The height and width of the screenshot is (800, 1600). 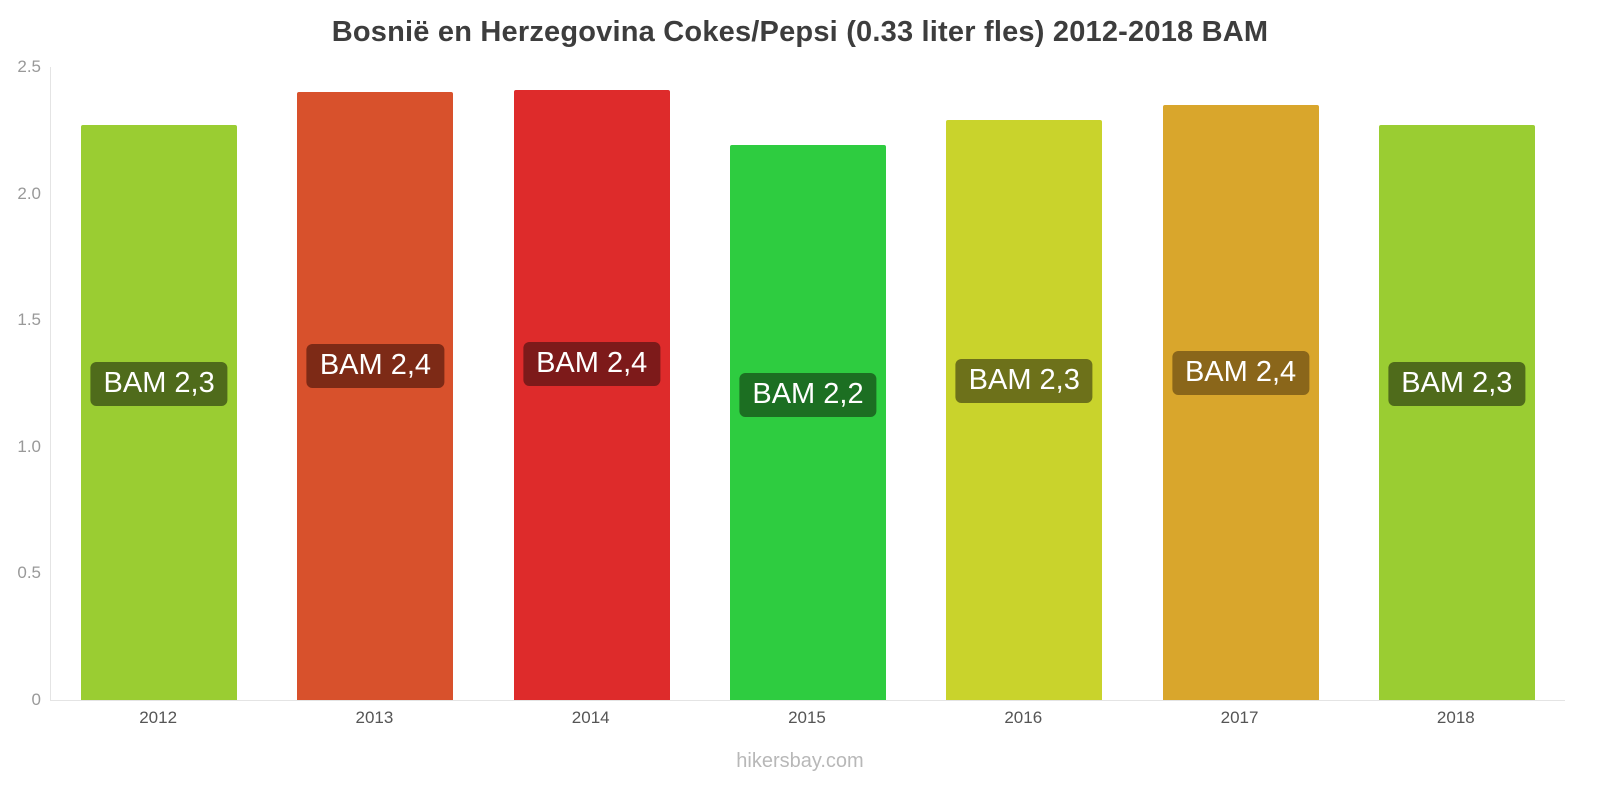 What do you see at coordinates (374, 717) in the screenshot?
I see `x-tick-label-2013: 2013` at bounding box center [374, 717].